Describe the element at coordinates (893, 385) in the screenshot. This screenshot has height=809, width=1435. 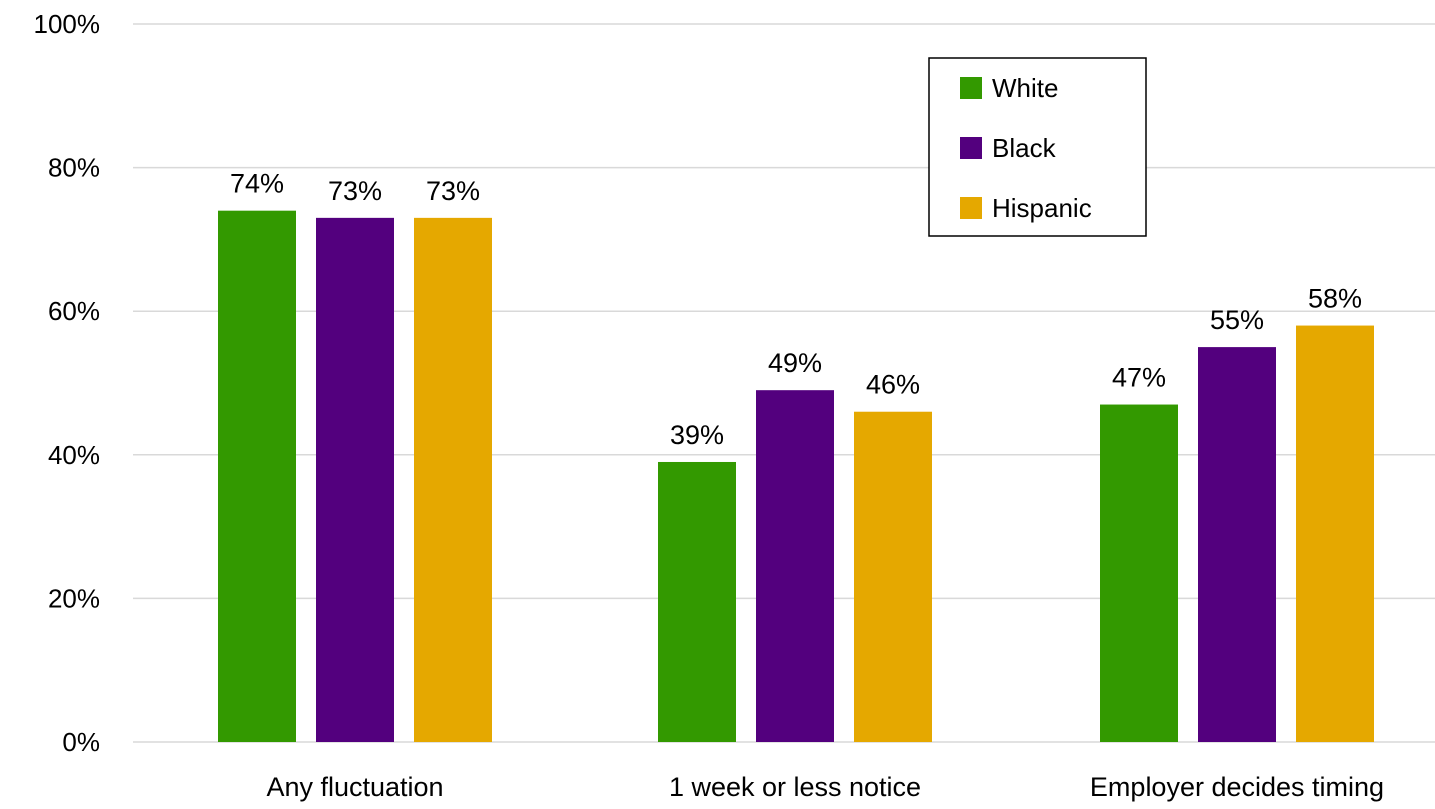
I see `data-label: 46%` at that location.